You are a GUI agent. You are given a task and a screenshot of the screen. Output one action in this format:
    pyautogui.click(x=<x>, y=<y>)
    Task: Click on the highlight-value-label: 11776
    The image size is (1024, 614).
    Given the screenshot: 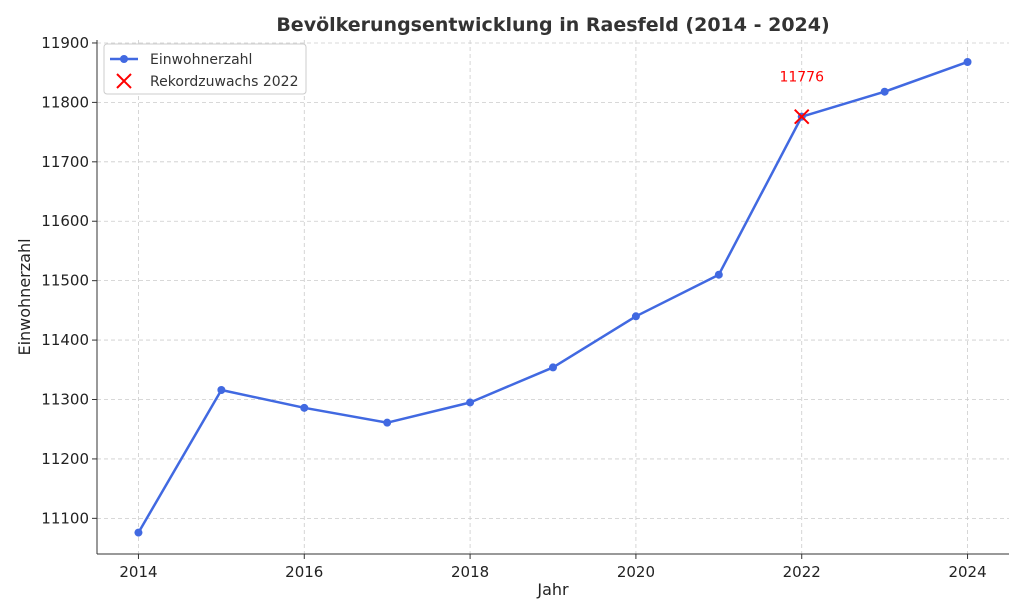 What is the action you would take?
    pyautogui.click(x=801, y=78)
    